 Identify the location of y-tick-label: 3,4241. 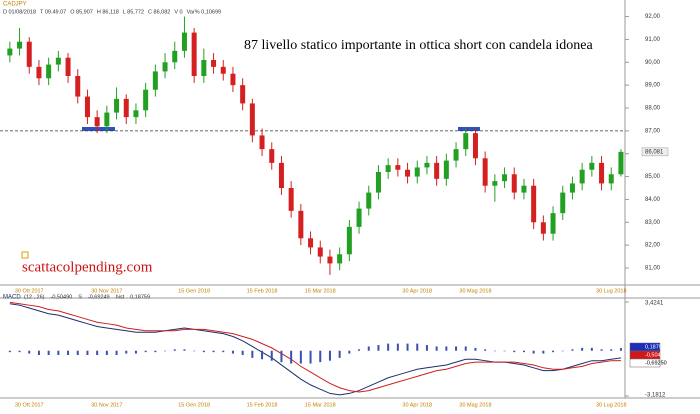
(654, 304).